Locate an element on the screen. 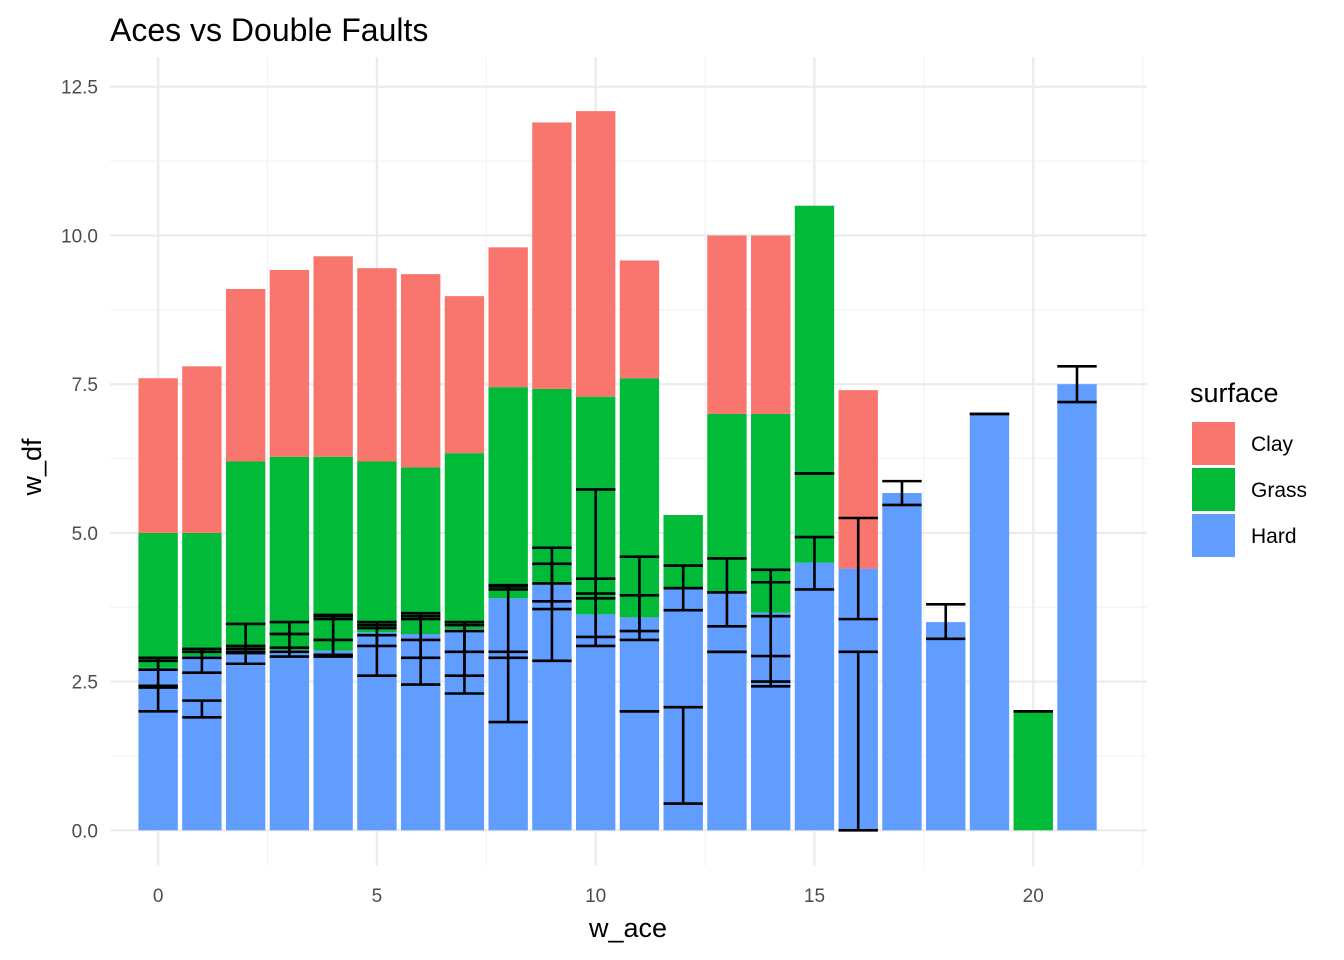  y-tick-label: 0.0 is located at coordinates (85, 831).